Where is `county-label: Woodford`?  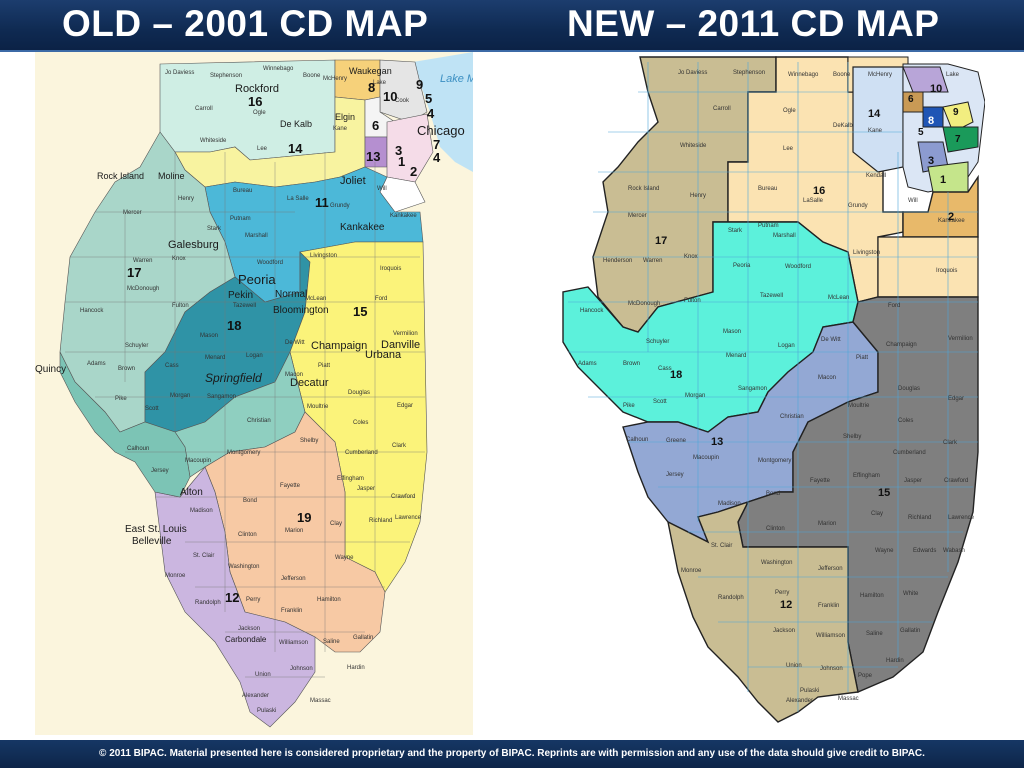 county-label: Woodford is located at coordinates (270, 263).